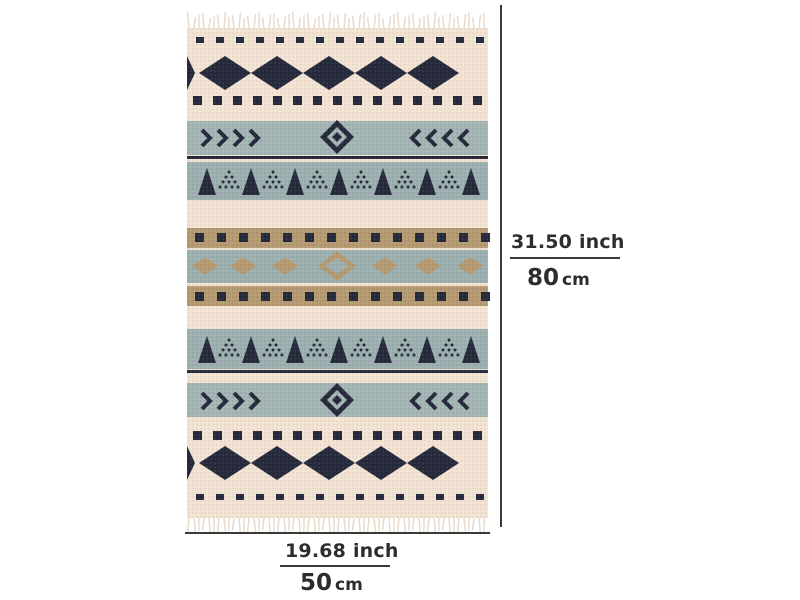 Image resolution: width=800 pixels, height=600 pixels. I want to click on width-inch-value: 19.68, so click(316, 551).